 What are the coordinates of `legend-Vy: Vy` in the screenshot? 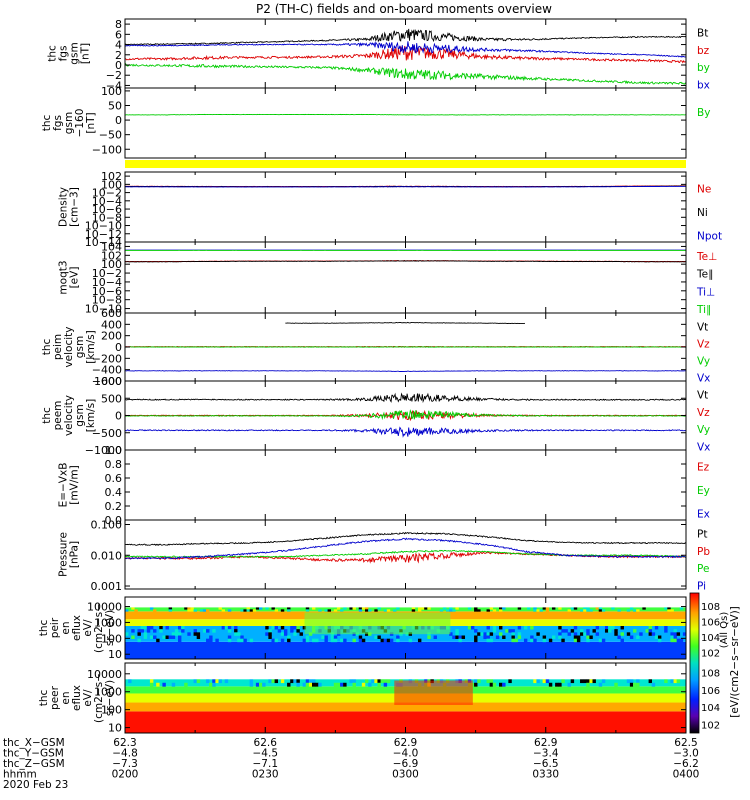 It's located at (703, 430).